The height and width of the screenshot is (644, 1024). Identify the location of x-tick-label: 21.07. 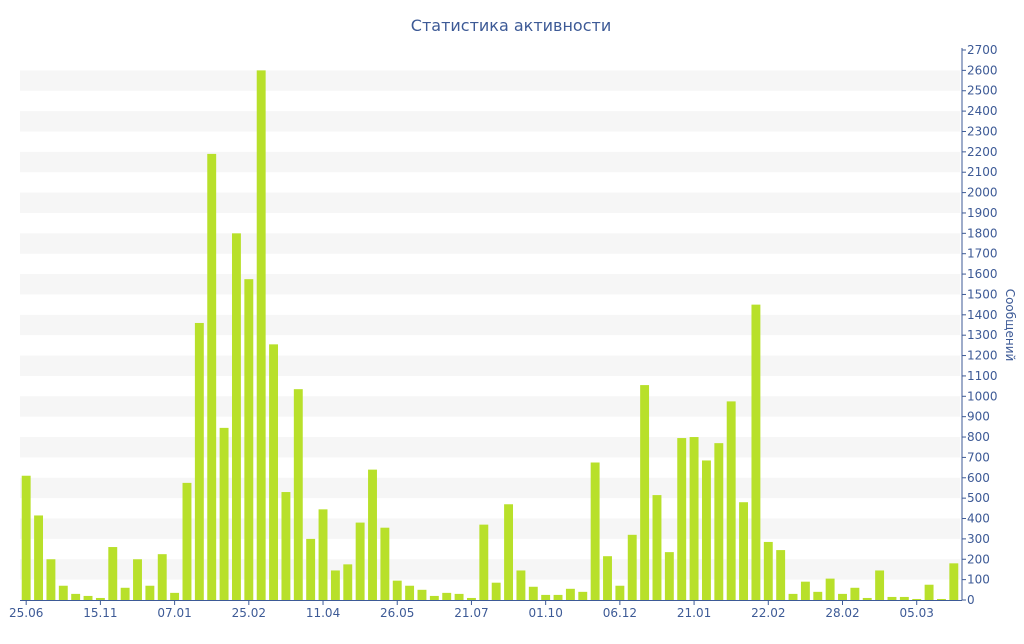
(471, 613).